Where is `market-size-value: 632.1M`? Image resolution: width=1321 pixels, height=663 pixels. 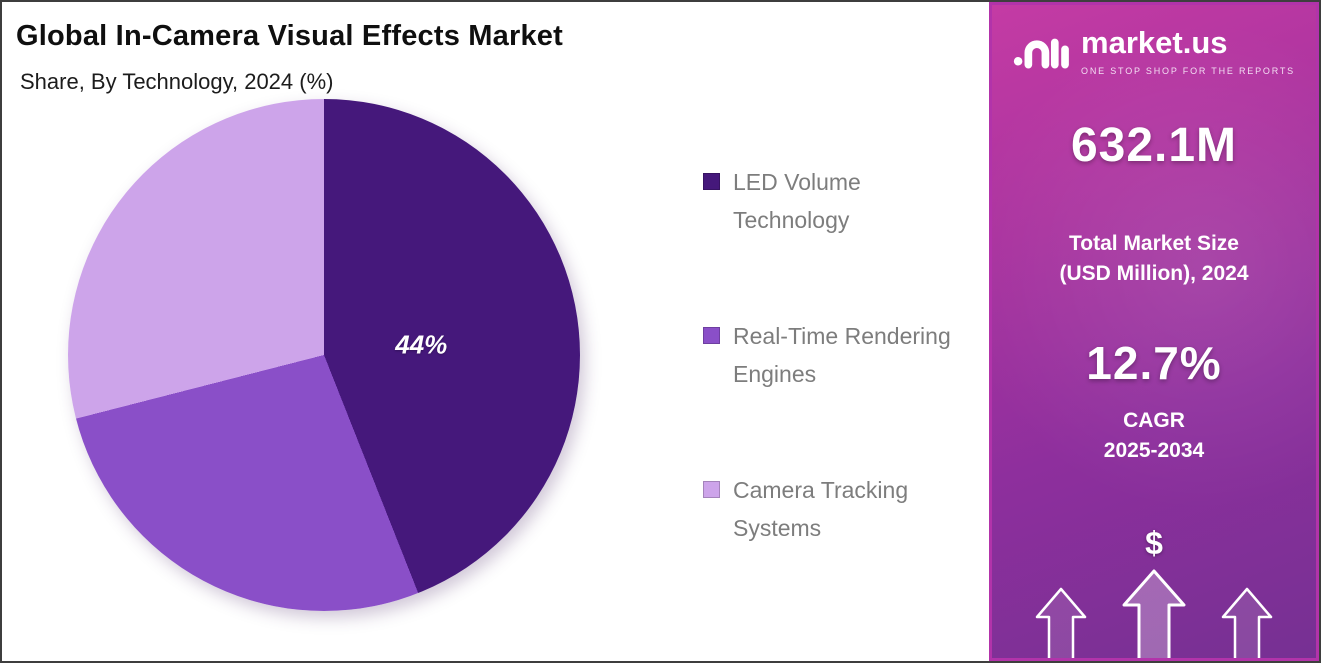
market-size-value: 632.1M is located at coordinates (1154, 145).